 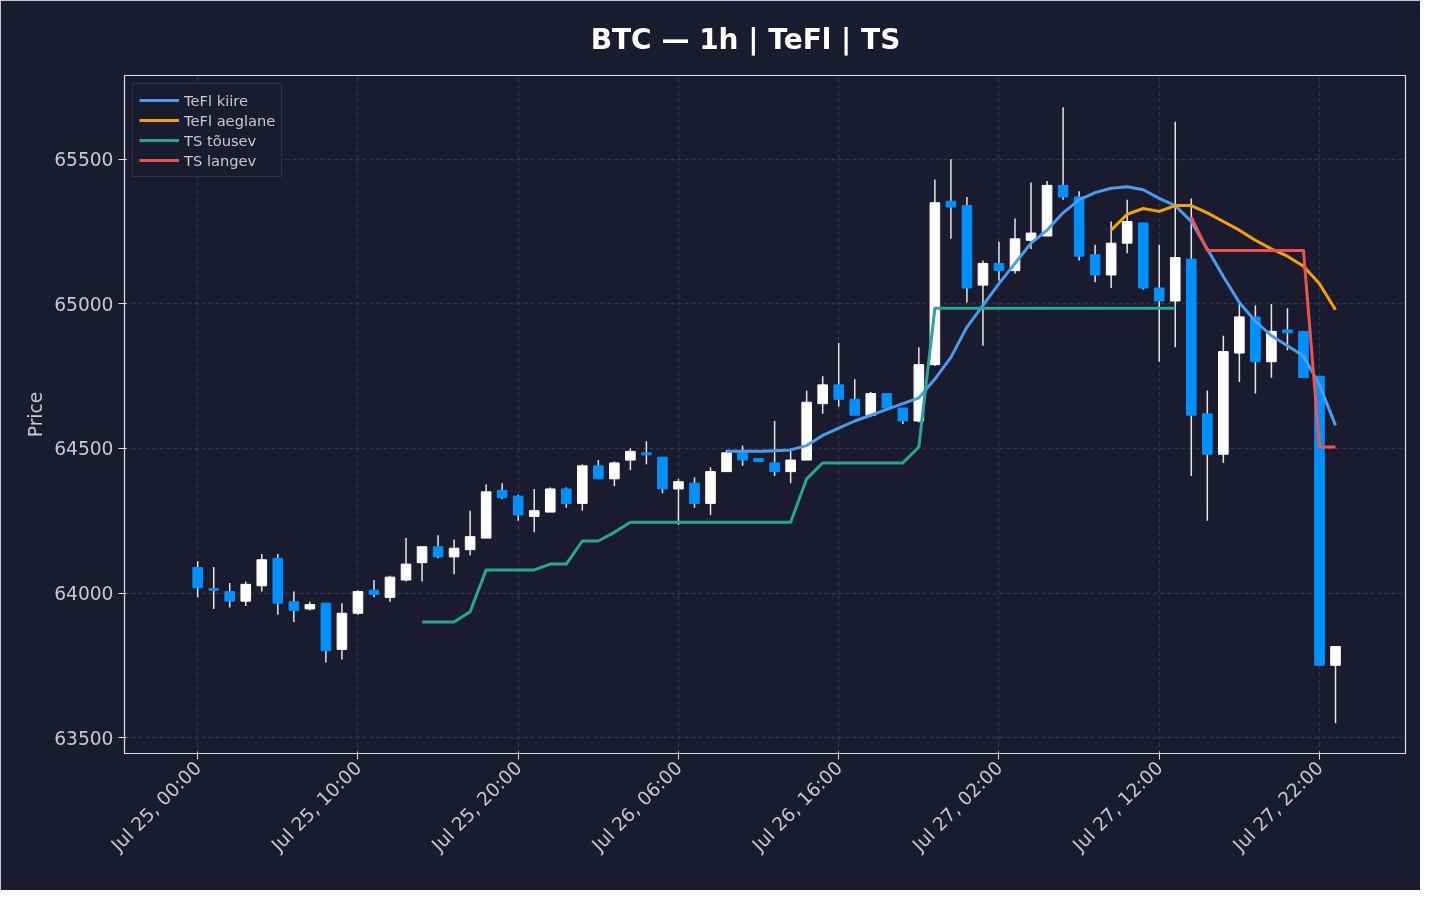 What do you see at coordinates (84, 594) in the screenshot?
I see `y-tick-label: 64000` at bounding box center [84, 594].